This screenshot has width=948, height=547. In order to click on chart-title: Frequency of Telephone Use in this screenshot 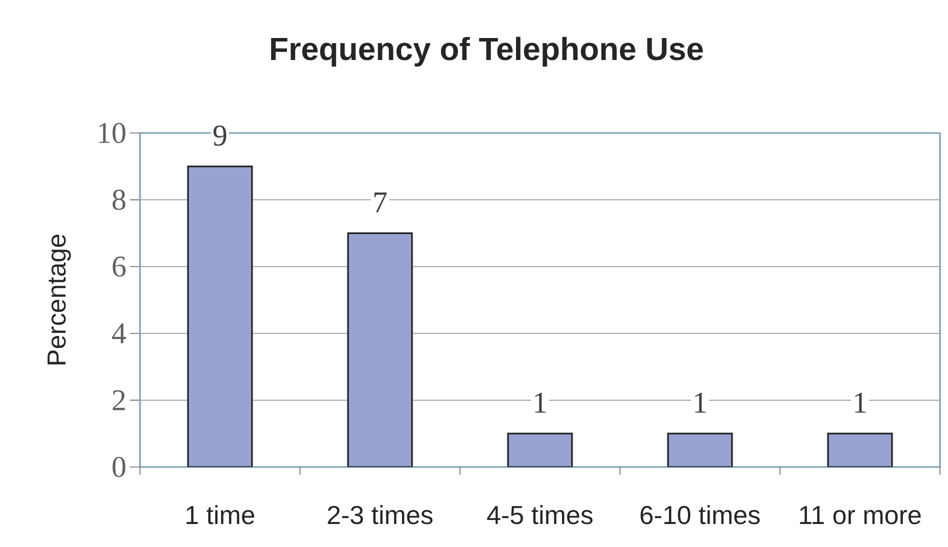, I will do `click(487, 51)`.